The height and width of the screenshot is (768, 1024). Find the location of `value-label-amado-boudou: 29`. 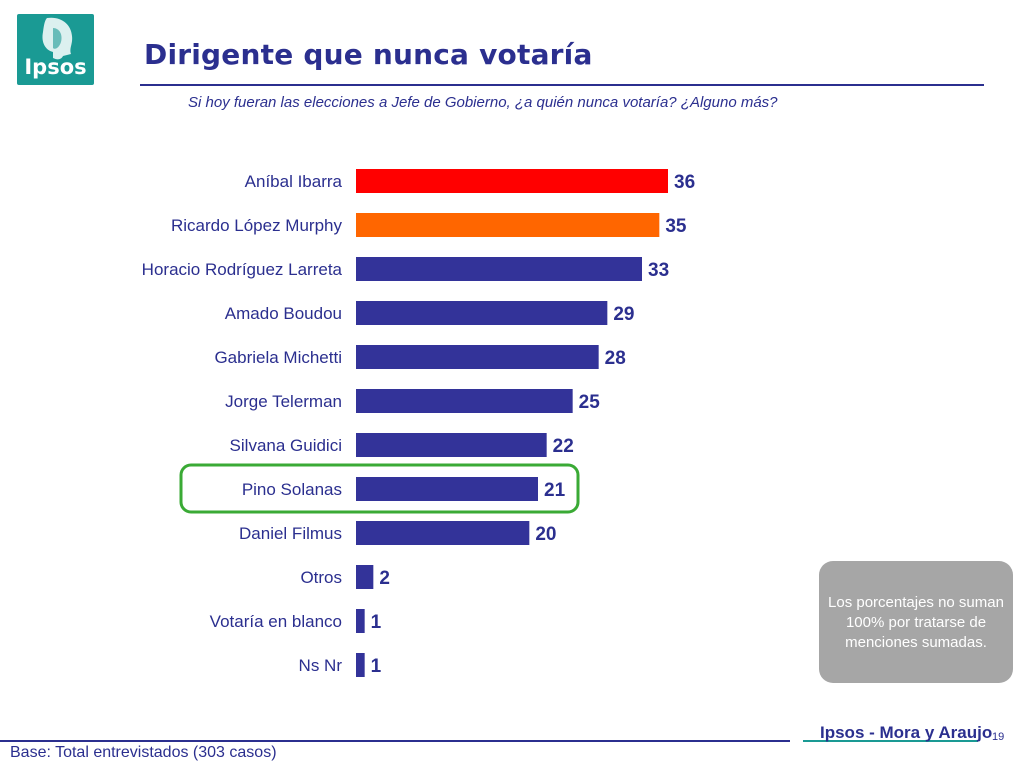

value-label-amado-boudou: 29 is located at coordinates (623, 314).